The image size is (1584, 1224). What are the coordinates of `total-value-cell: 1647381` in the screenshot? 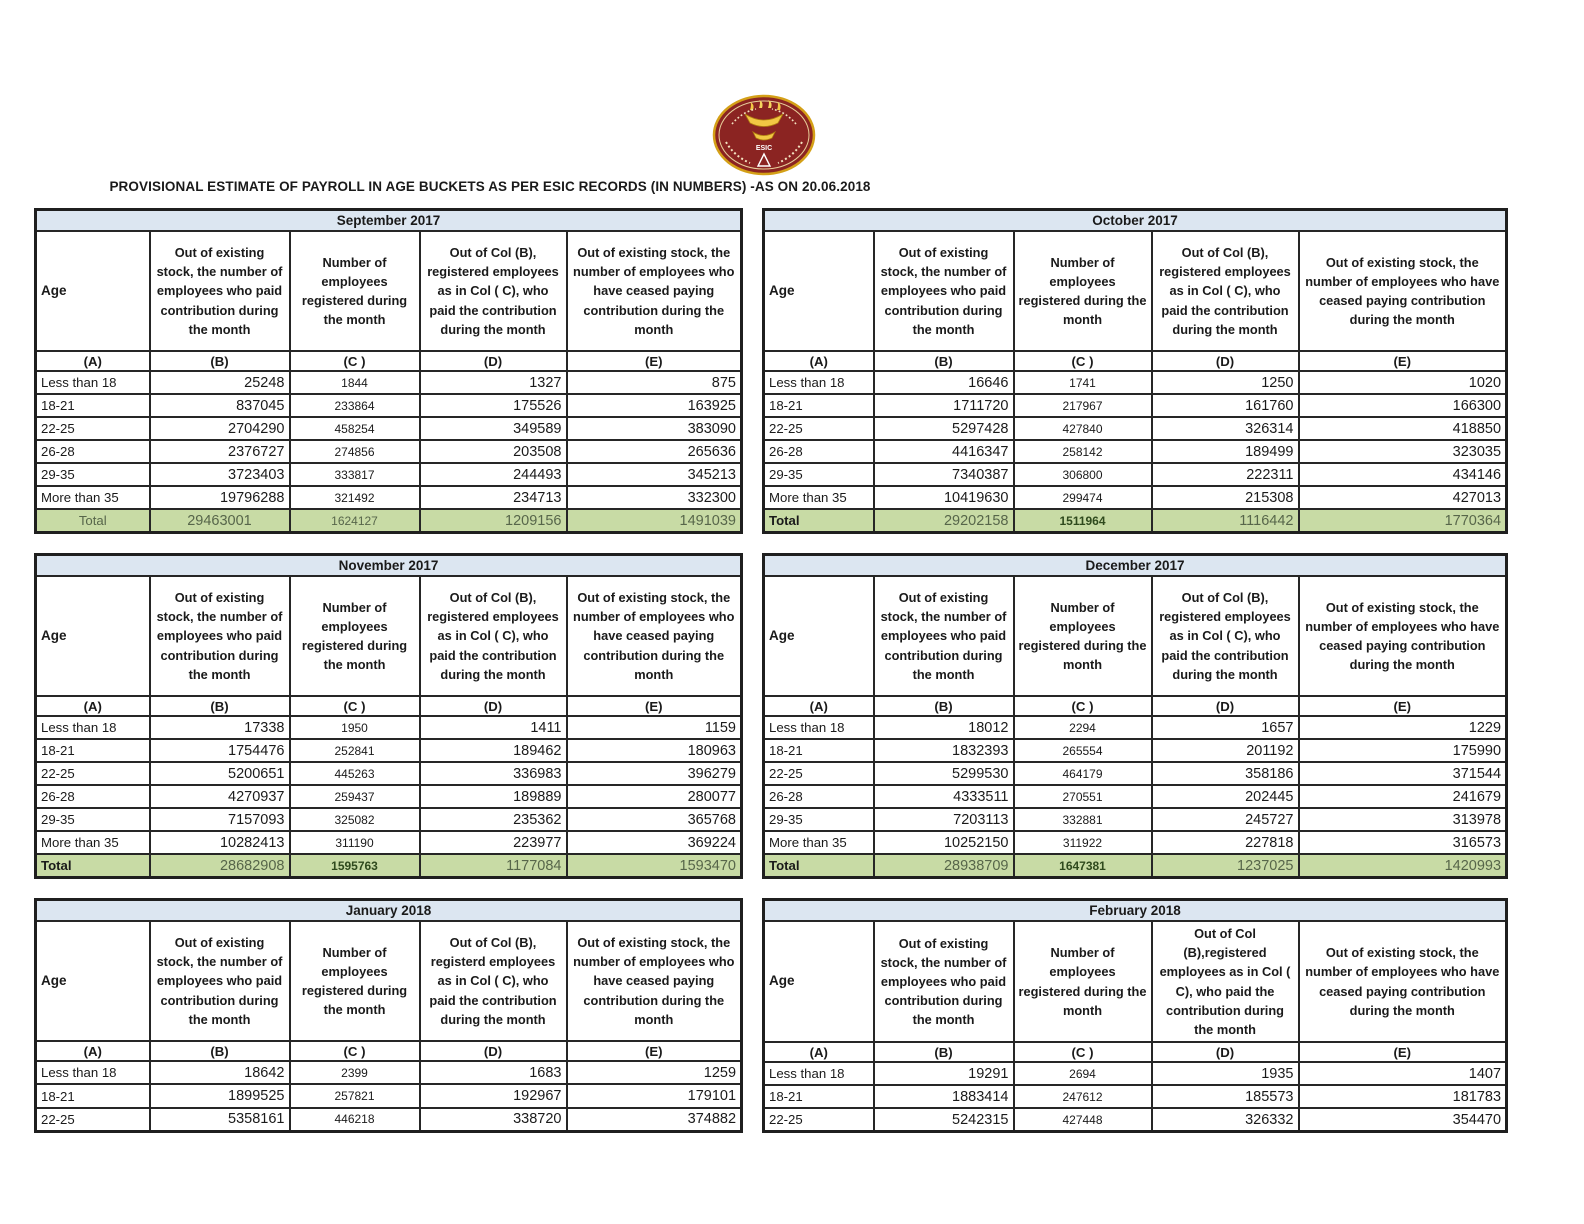 It's located at (1082, 866).